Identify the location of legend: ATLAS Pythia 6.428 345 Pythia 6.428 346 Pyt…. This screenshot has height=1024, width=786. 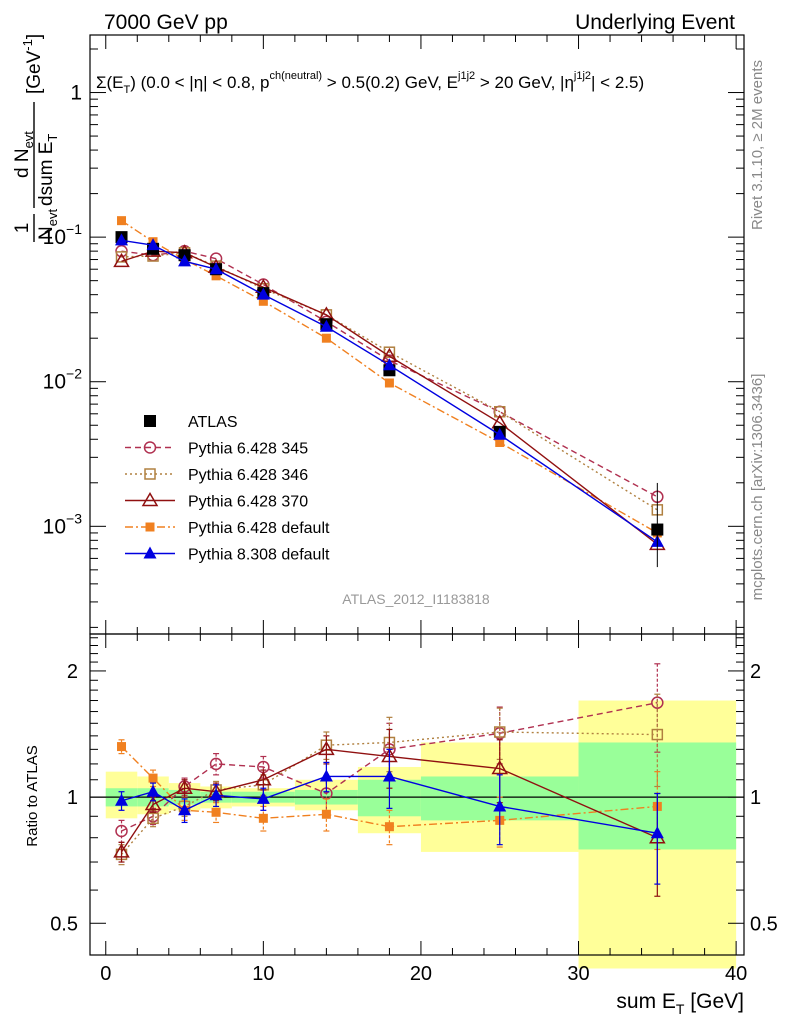
(227, 489).